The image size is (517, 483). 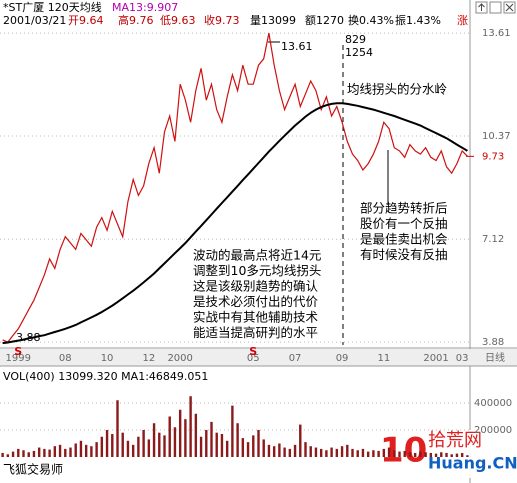 What do you see at coordinates (383, 358) in the screenshot?
I see `x-tick-label: 11` at bounding box center [383, 358].